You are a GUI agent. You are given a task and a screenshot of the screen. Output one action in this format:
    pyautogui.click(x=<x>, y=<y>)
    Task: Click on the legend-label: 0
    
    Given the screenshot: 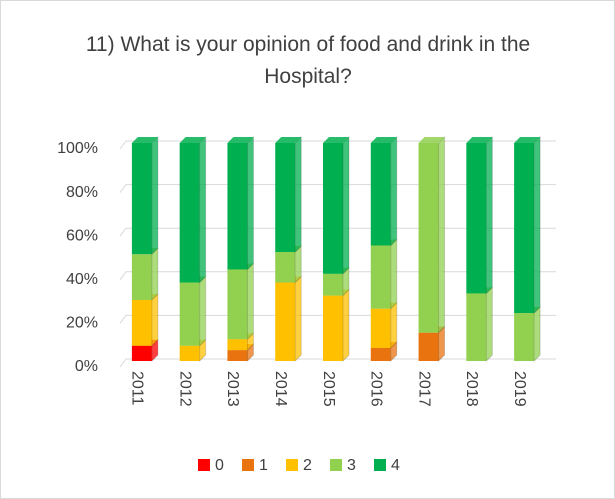 What is the action you would take?
    pyautogui.click(x=219, y=465)
    